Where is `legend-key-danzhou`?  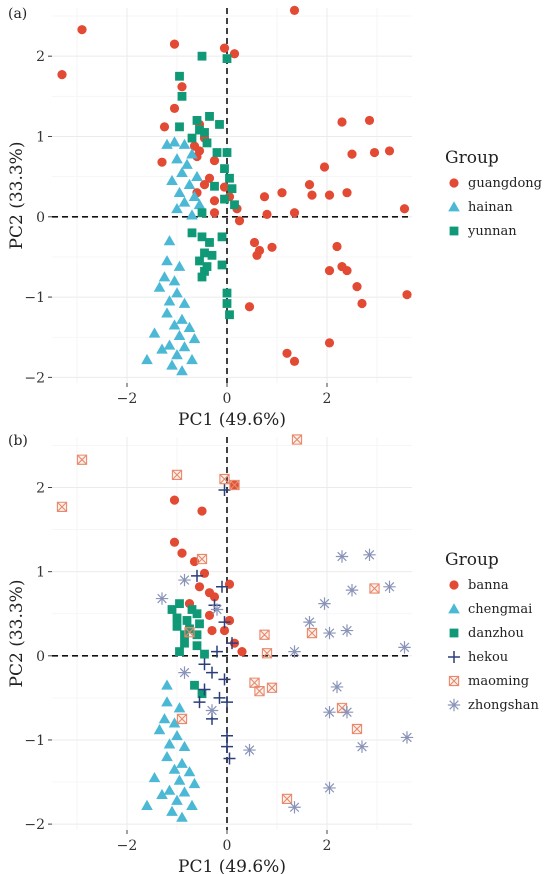
legend-key-danzhou is located at coordinates (454, 633).